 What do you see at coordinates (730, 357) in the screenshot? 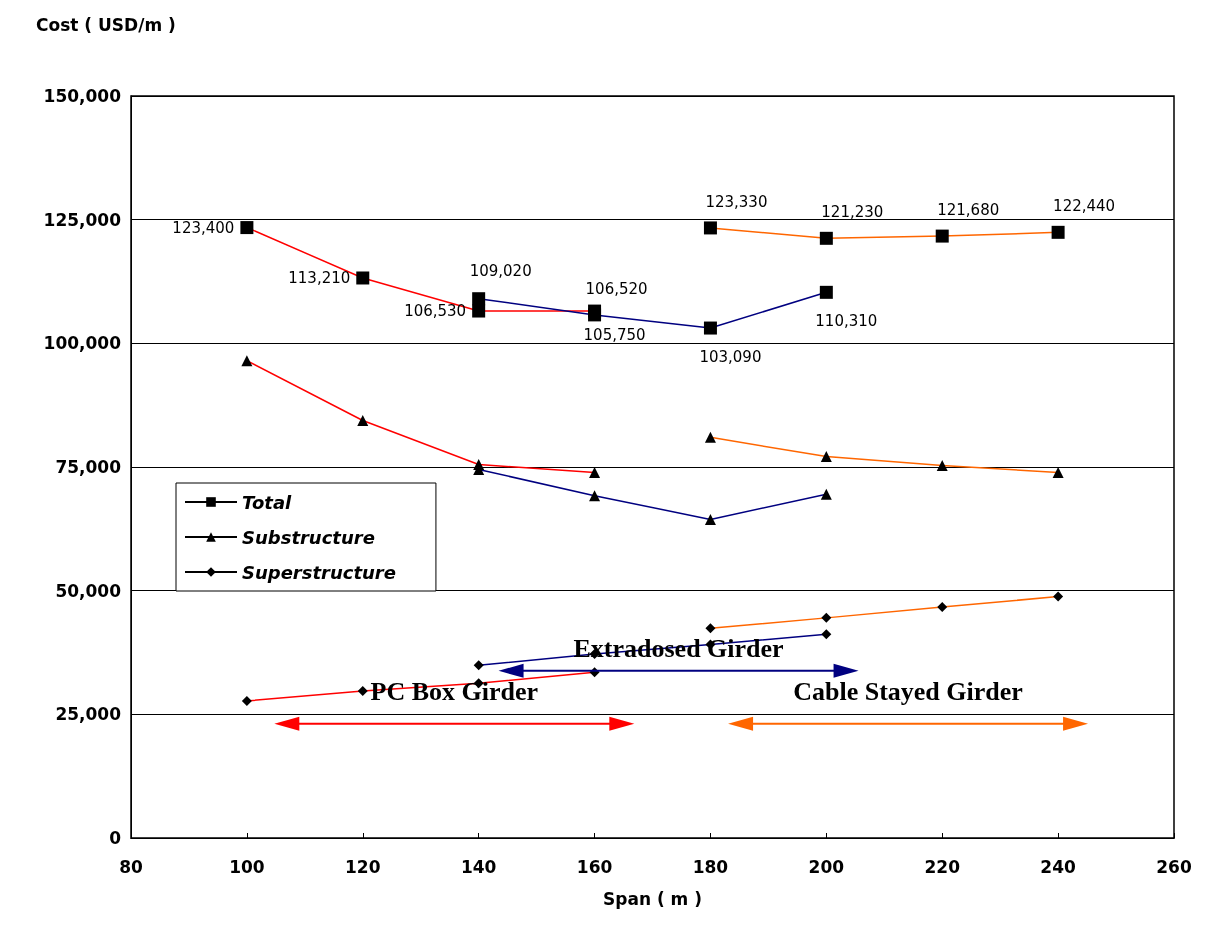
I see `data-label: 103,090` at bounding box center [730, 357].